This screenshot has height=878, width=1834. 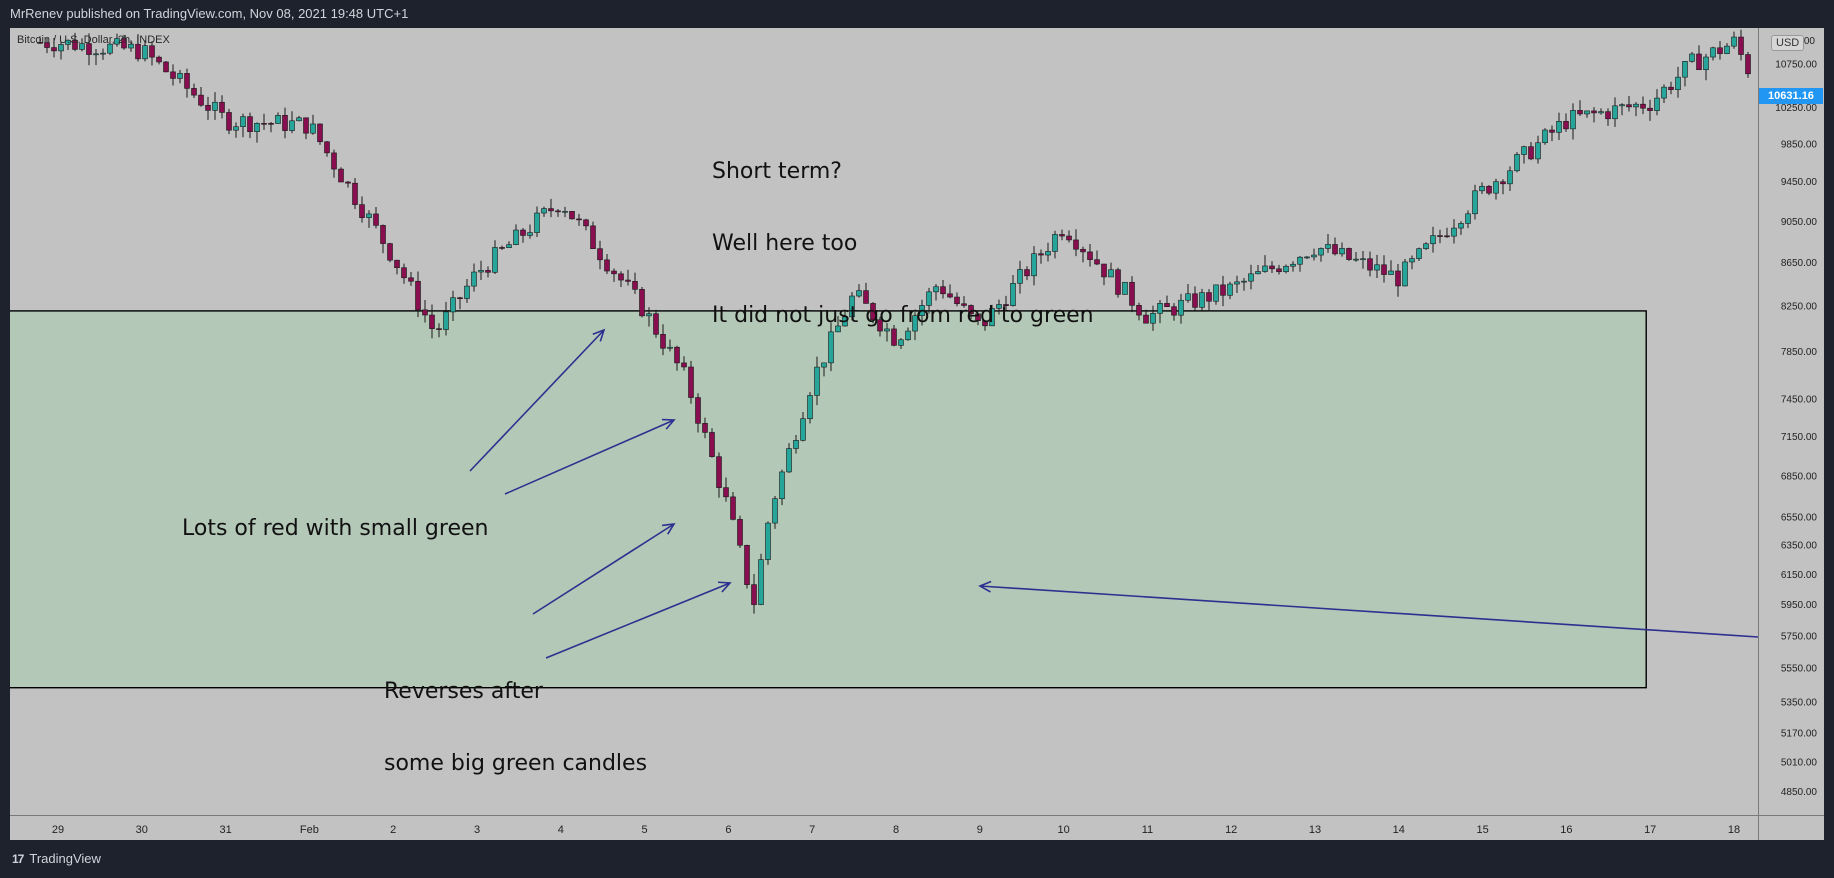 I want to click on price-tick-label: 9850.00, so click(x=1799, y=144).